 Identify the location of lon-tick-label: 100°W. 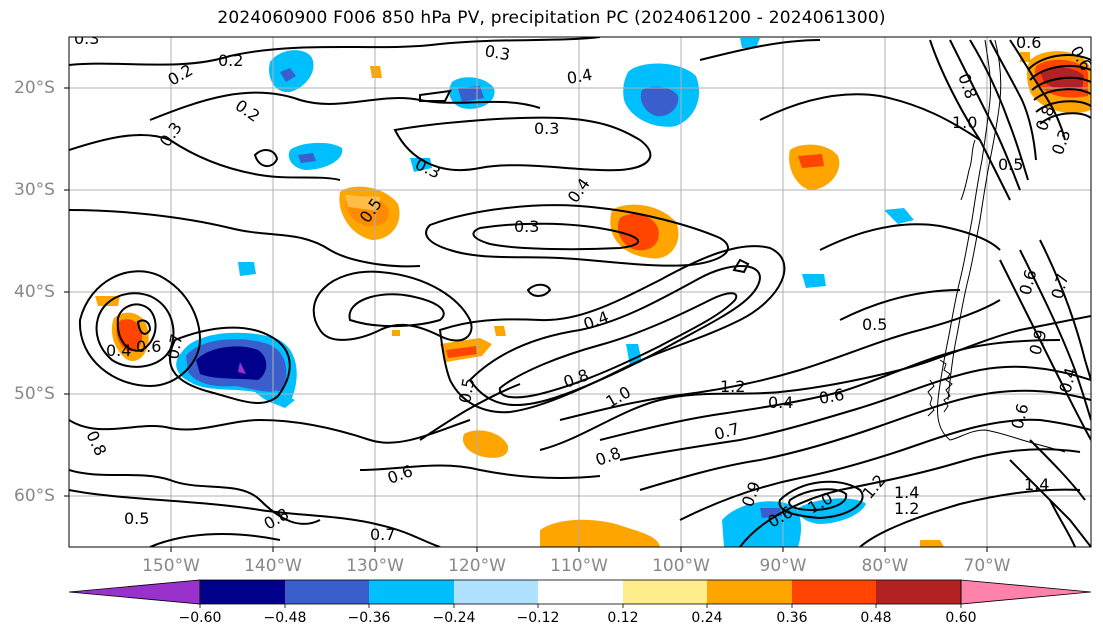
(681, 566).